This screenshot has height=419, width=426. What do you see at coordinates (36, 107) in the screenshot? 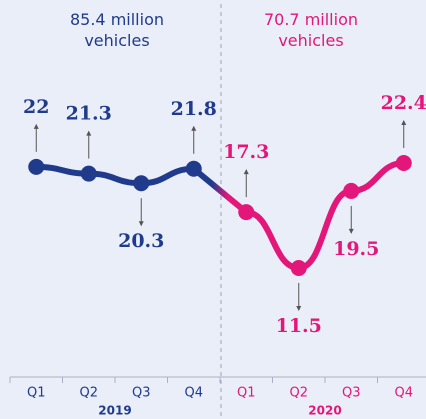
I see `data-label: 22` at bounding box center [36, 107].